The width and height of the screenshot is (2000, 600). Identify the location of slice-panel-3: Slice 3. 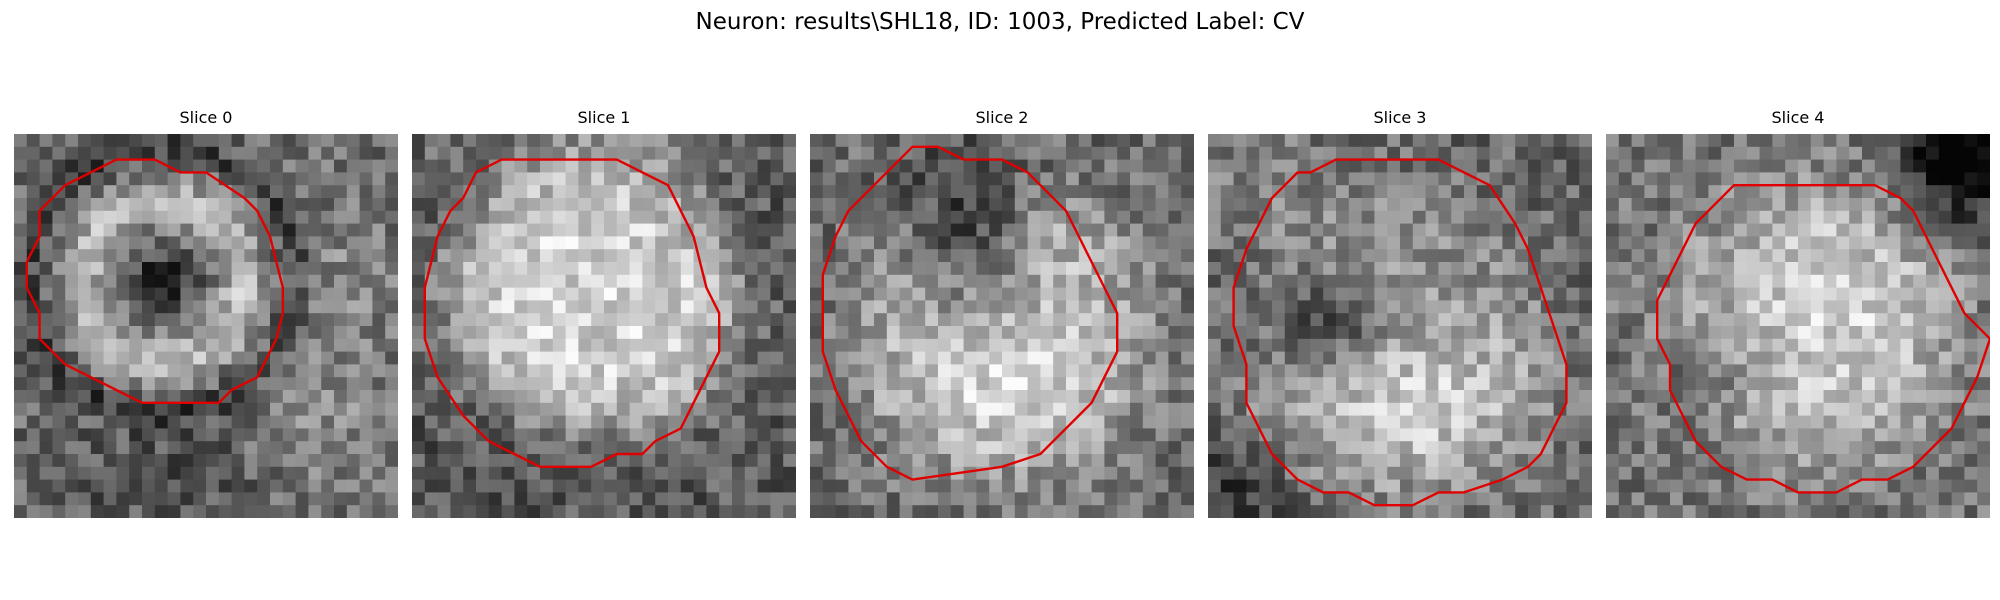
(1400, 311).